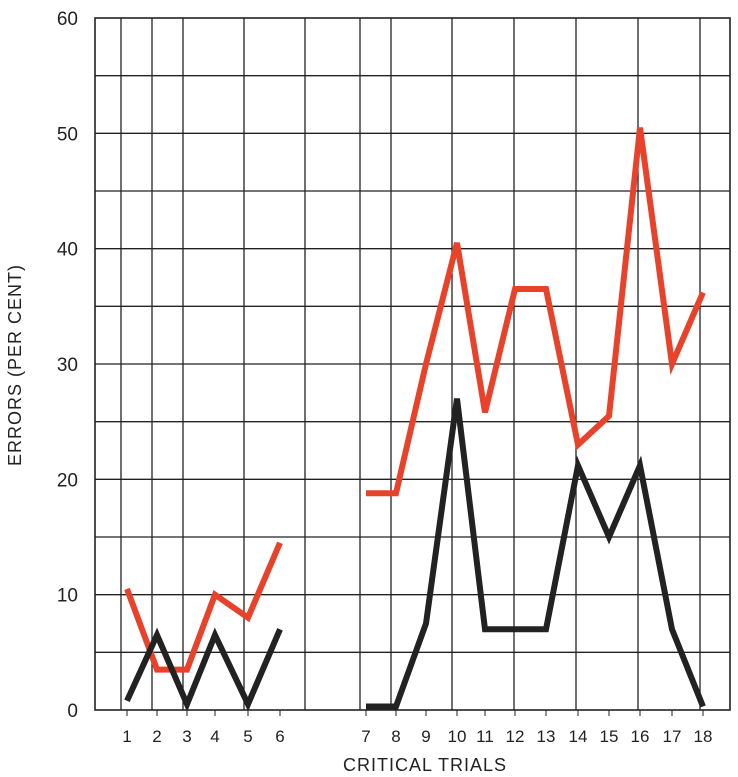 The height and width of the screenshot is (777, 738). I want to click on x-tick-label: 3, so click(186, 736).